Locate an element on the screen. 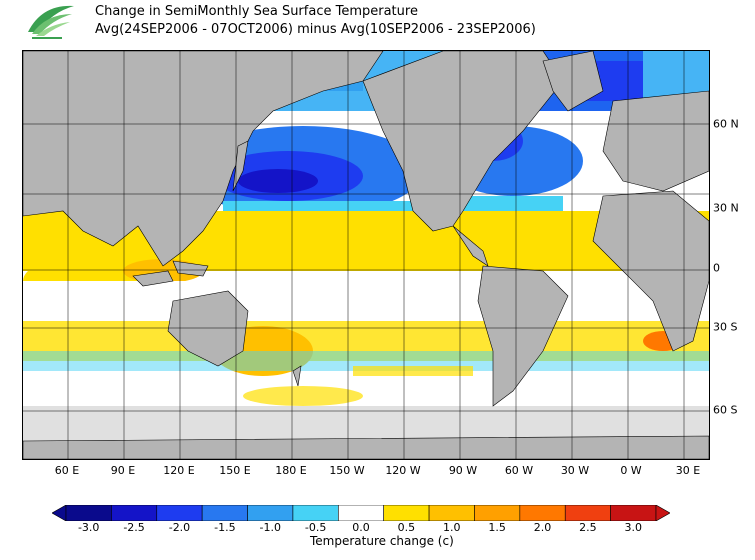 The width and height of the screenshot is (755, 560). colorbar-label: 0.5 is located at coordinates (406, 527).